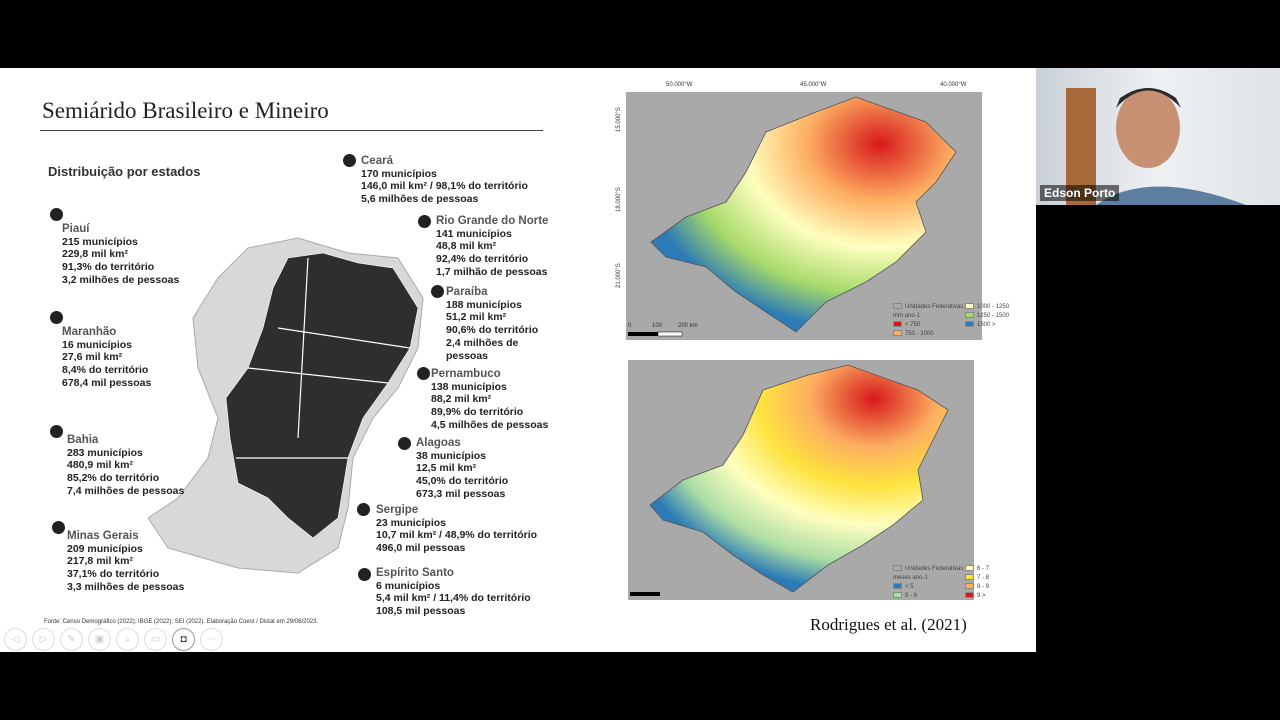 The image size is (1280, 720). Describe the element at coordinates (71, 639) in the screenshot. I see `pen-icon: ✎` at that location.